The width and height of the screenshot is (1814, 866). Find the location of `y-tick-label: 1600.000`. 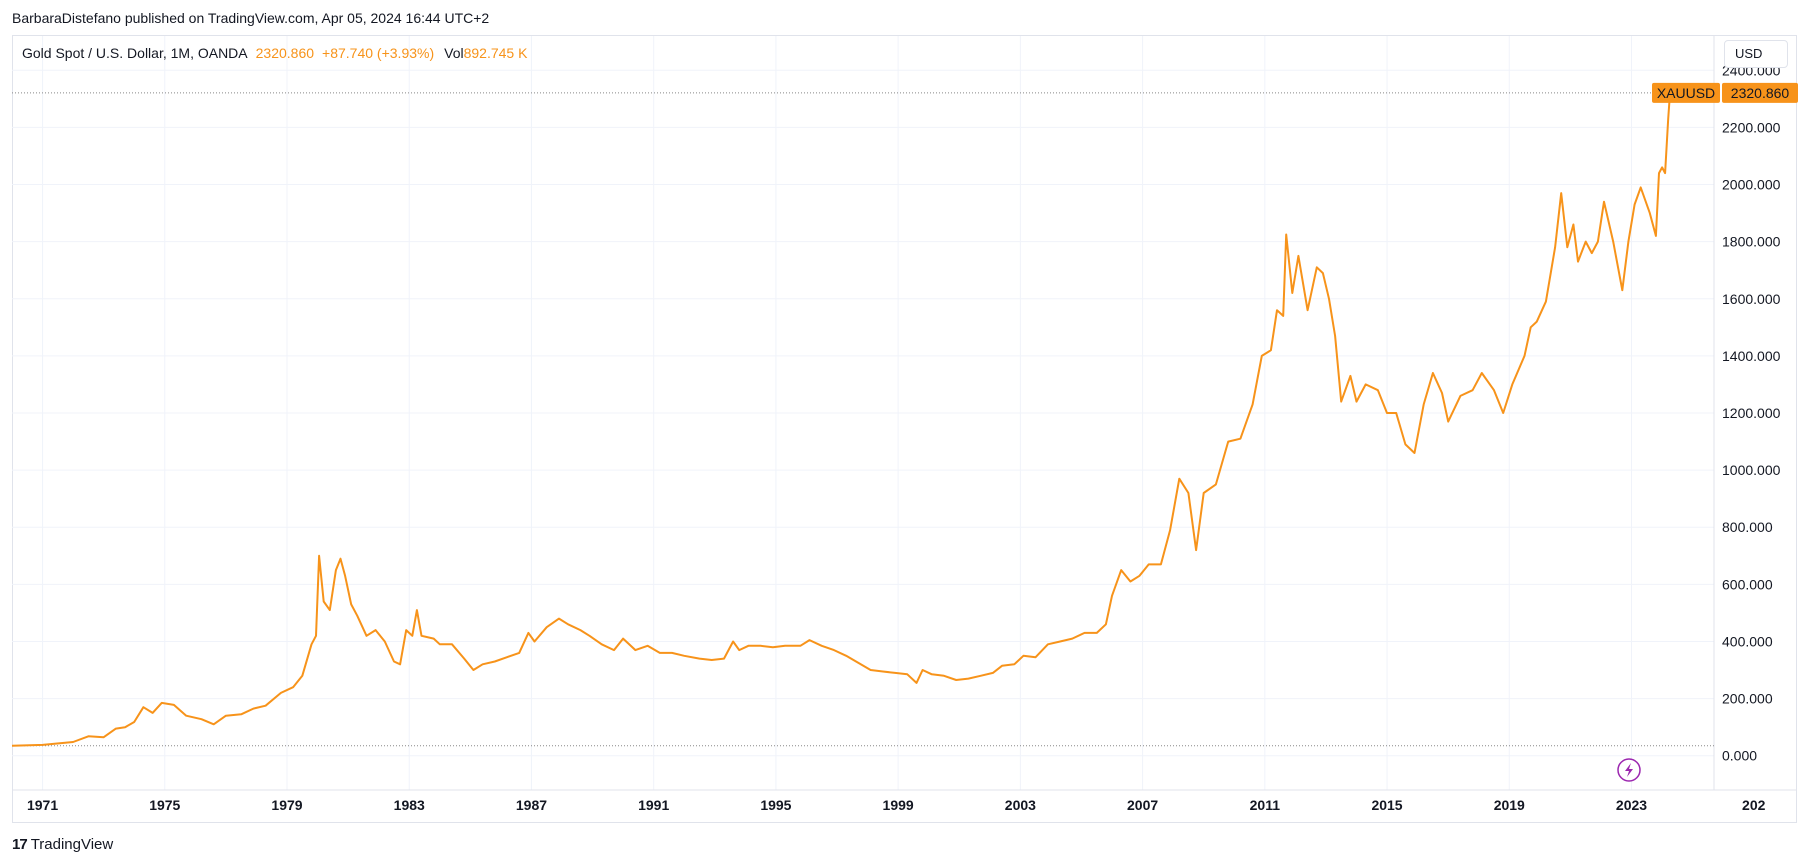

y-tick-label: 1600.000 is located at coordinates (1751, 299).